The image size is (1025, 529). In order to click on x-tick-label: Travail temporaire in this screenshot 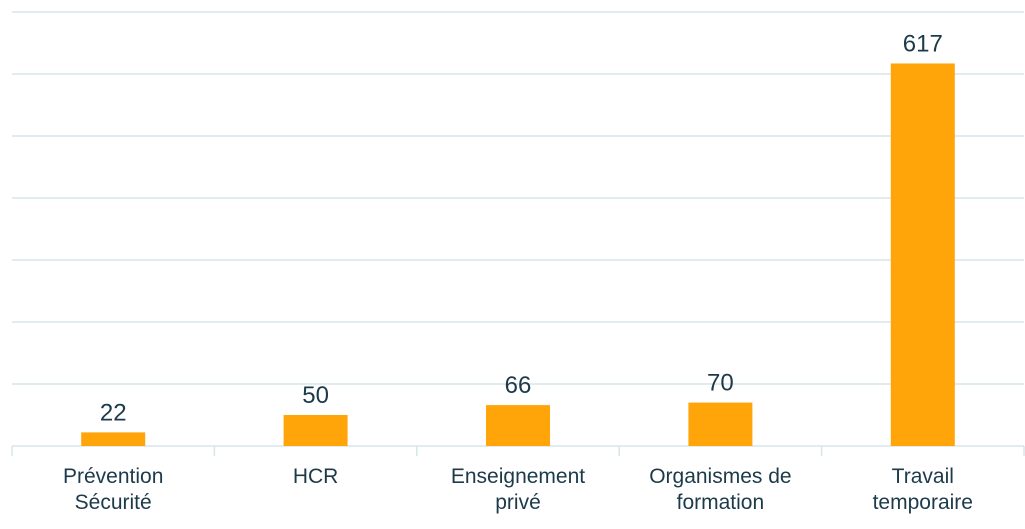, I will do `click(922, 489)`.